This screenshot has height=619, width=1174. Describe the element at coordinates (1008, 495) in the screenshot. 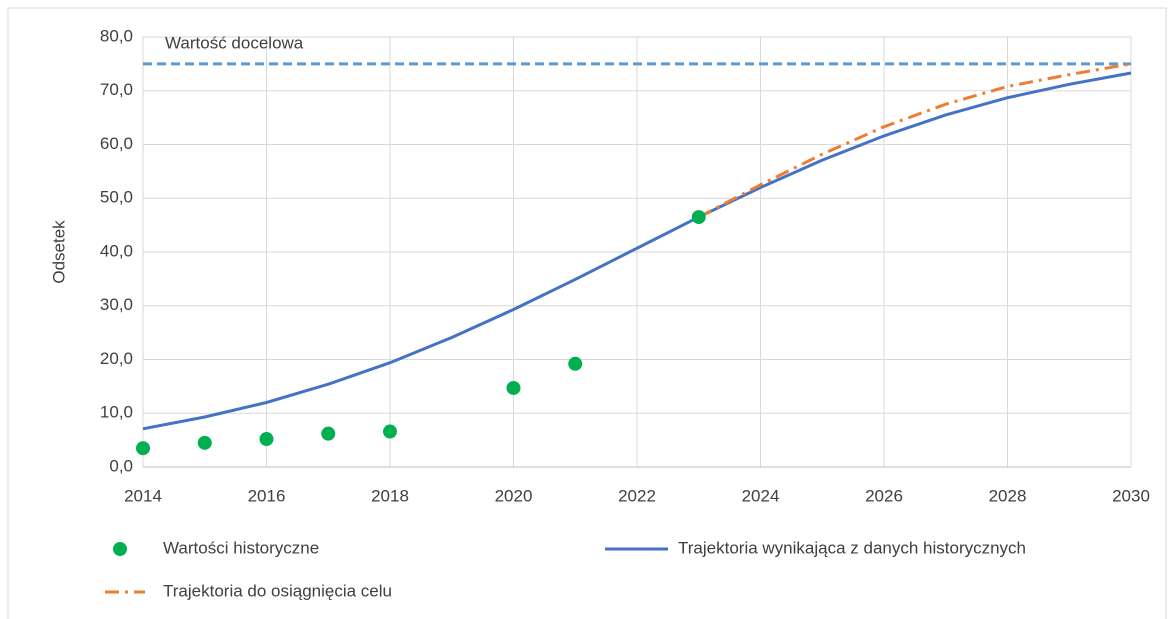

I see `x-tick-label: 2028` at that location.